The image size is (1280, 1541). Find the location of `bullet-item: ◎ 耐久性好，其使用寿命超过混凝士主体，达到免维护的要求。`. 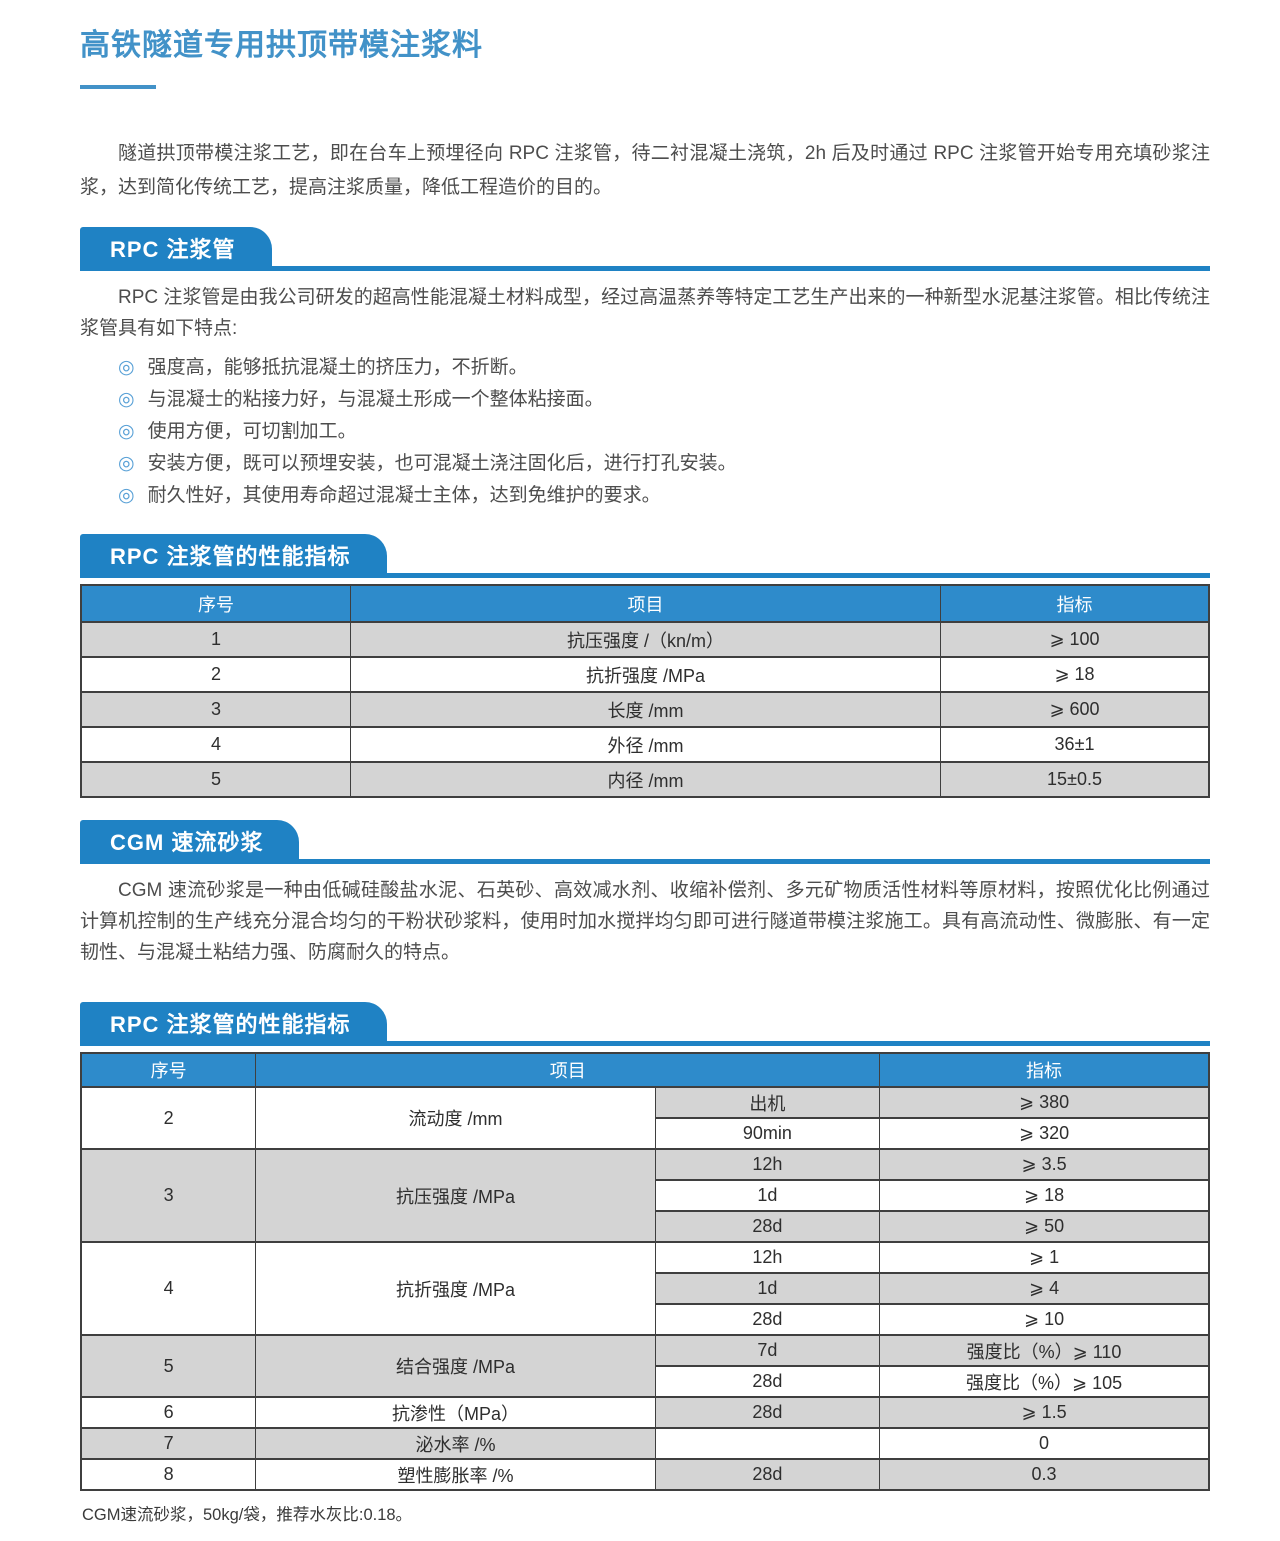

bullet-item: ◎ 耐久性好，其使用寿命超过混凝士主体，达到免维护的要求。 is located at coordinates (664, 496).